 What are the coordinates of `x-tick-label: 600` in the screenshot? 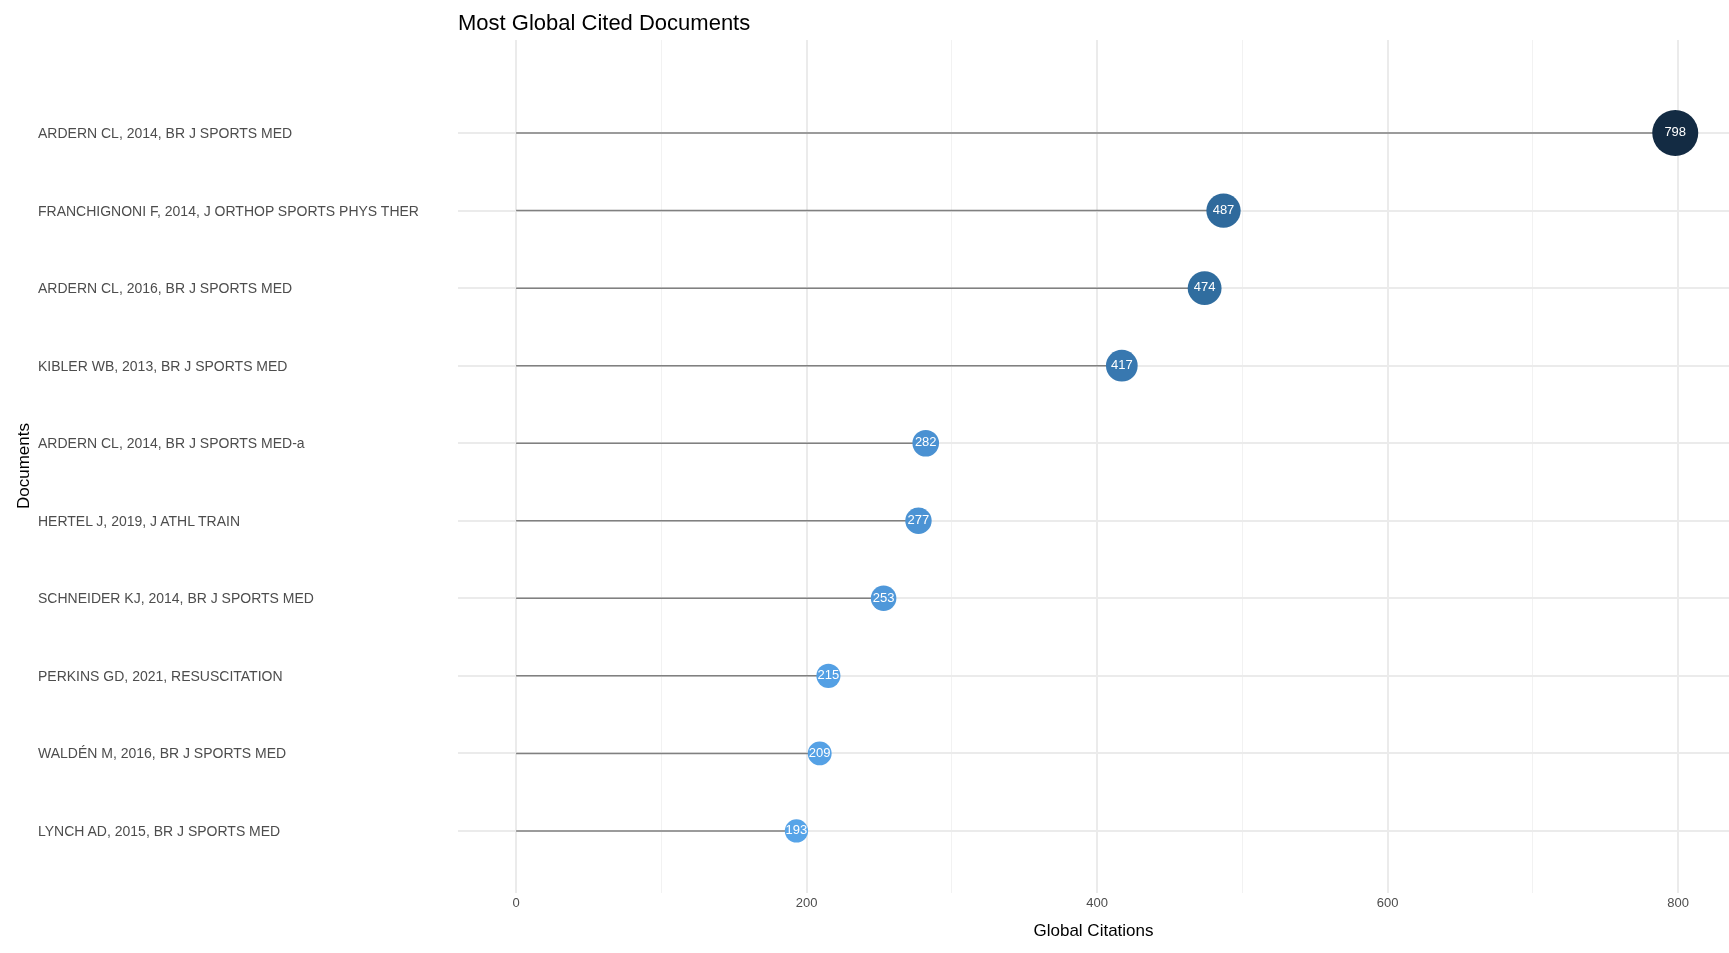 It's located at (1387, 902).